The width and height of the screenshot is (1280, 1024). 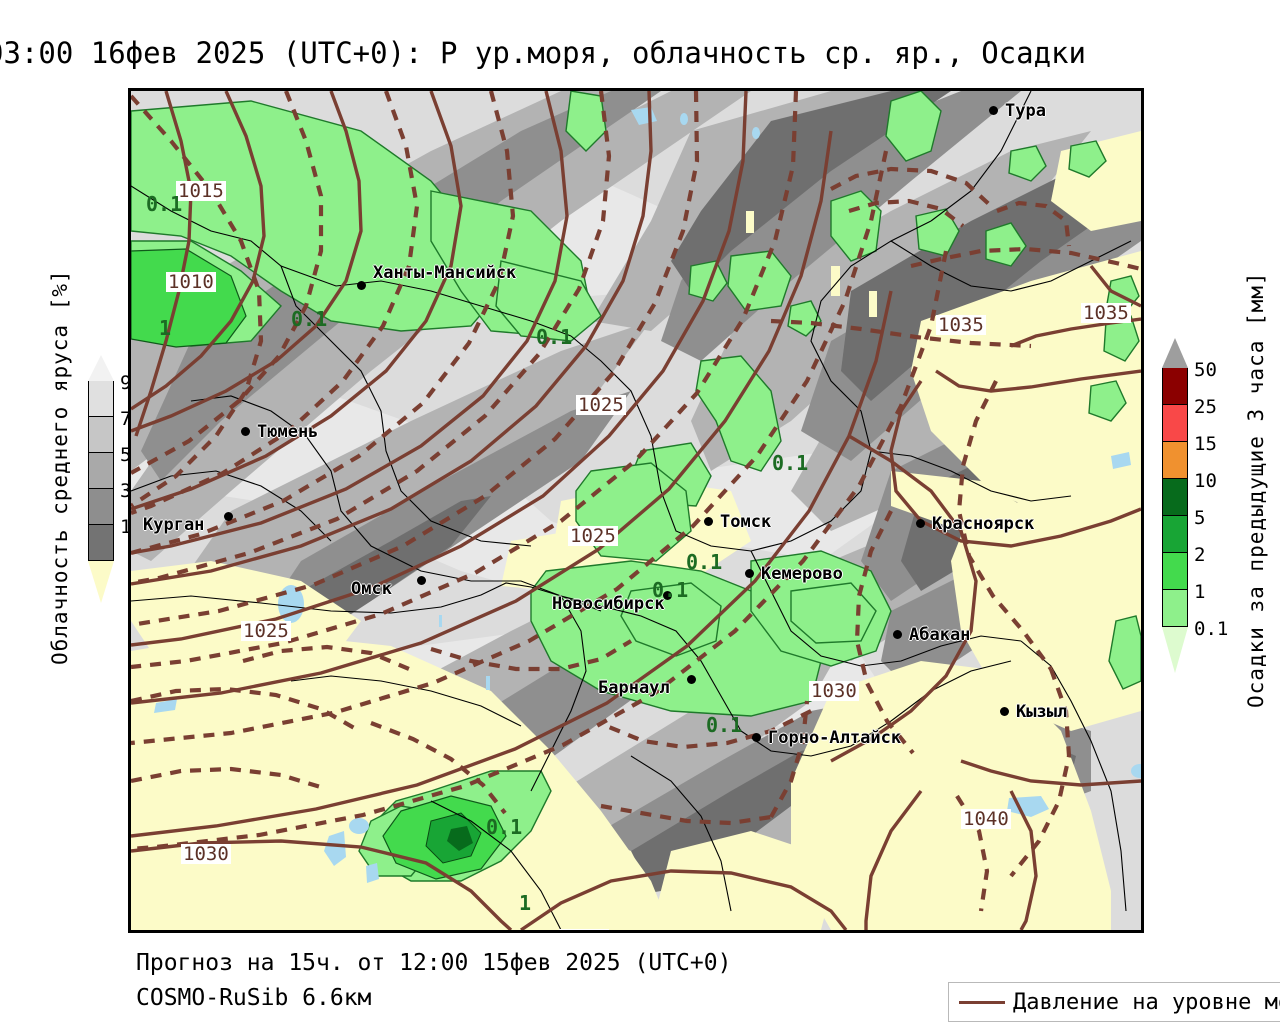 What do you see at coordinates (445, 273) in the screenshot?
I see `city-label: Ханты-Мансийск` at bounding box center [445, 273].